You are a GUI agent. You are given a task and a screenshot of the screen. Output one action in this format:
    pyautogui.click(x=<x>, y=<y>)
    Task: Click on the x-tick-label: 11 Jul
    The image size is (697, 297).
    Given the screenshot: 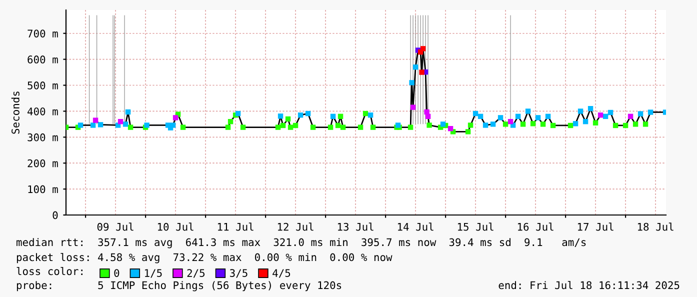 What is the action you would take?
    pyautogui.click(x=236, y=226)
    